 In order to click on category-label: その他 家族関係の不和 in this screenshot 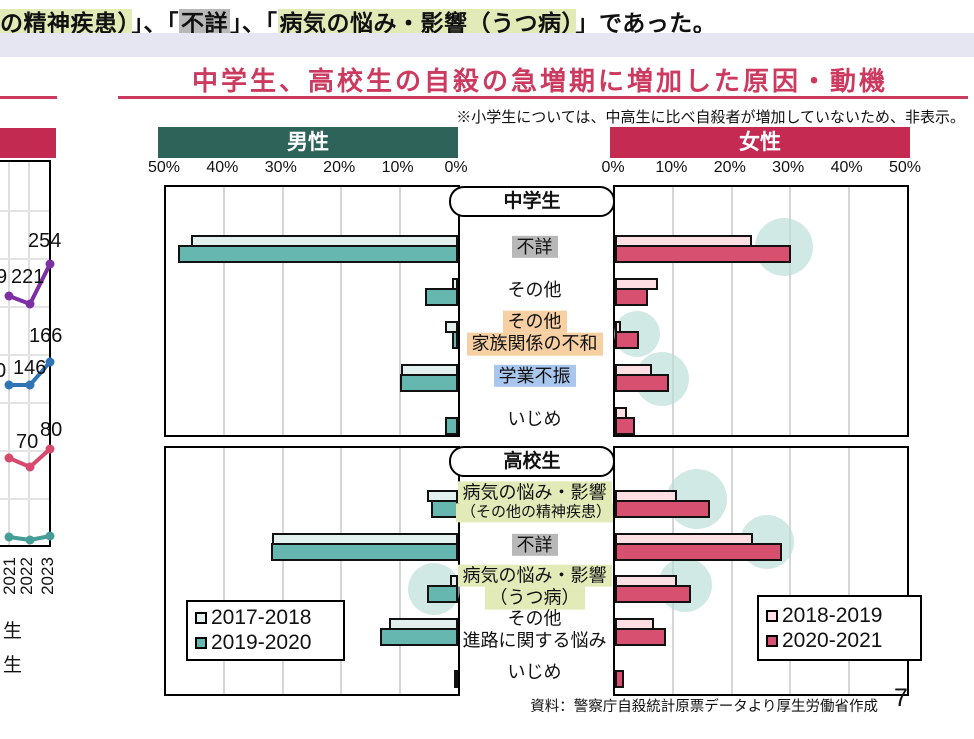, I will do `click(534, 333)`.